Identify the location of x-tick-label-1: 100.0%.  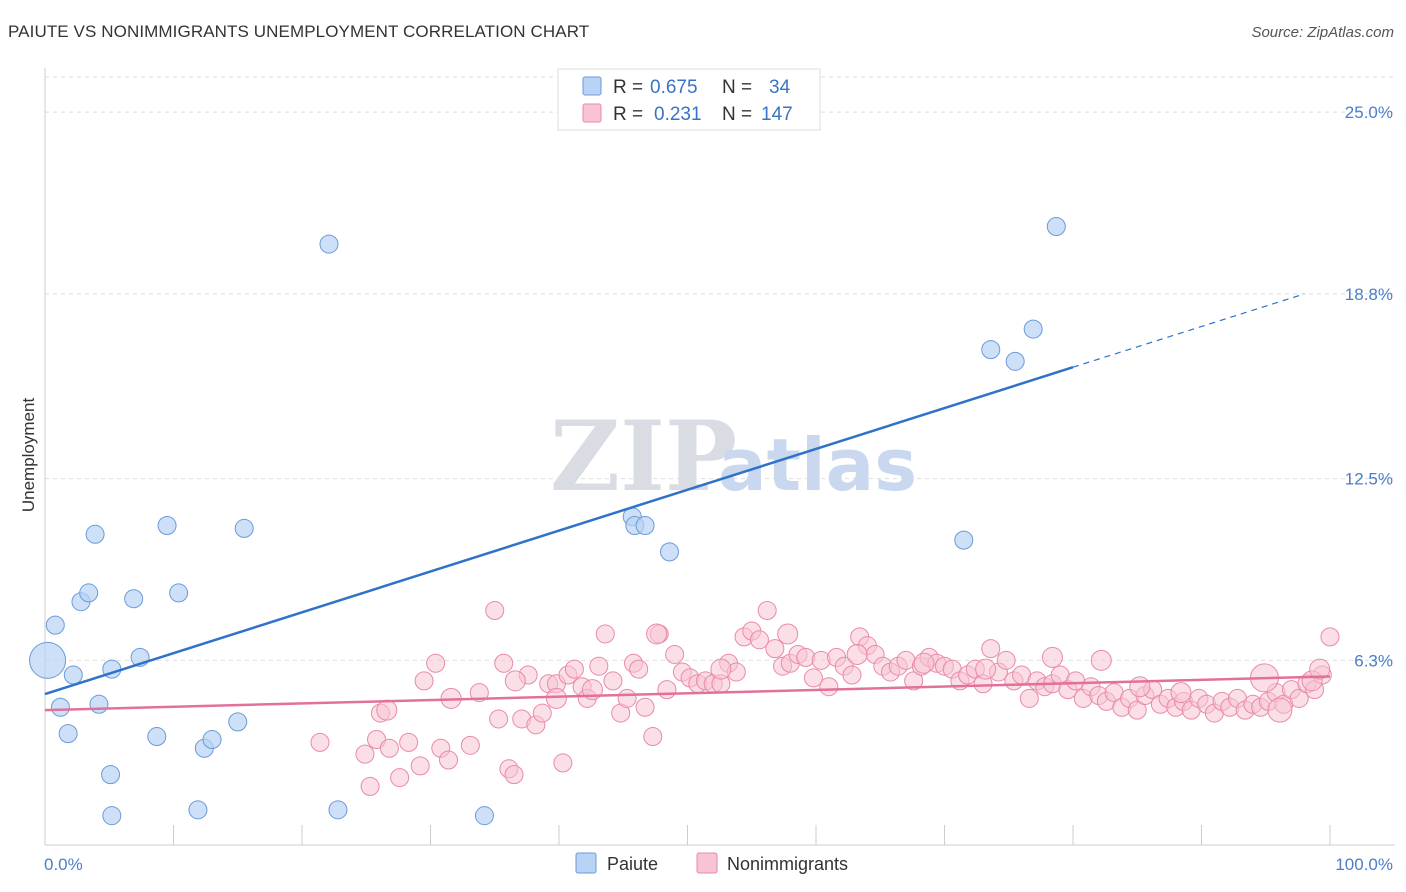
(1364, 864).